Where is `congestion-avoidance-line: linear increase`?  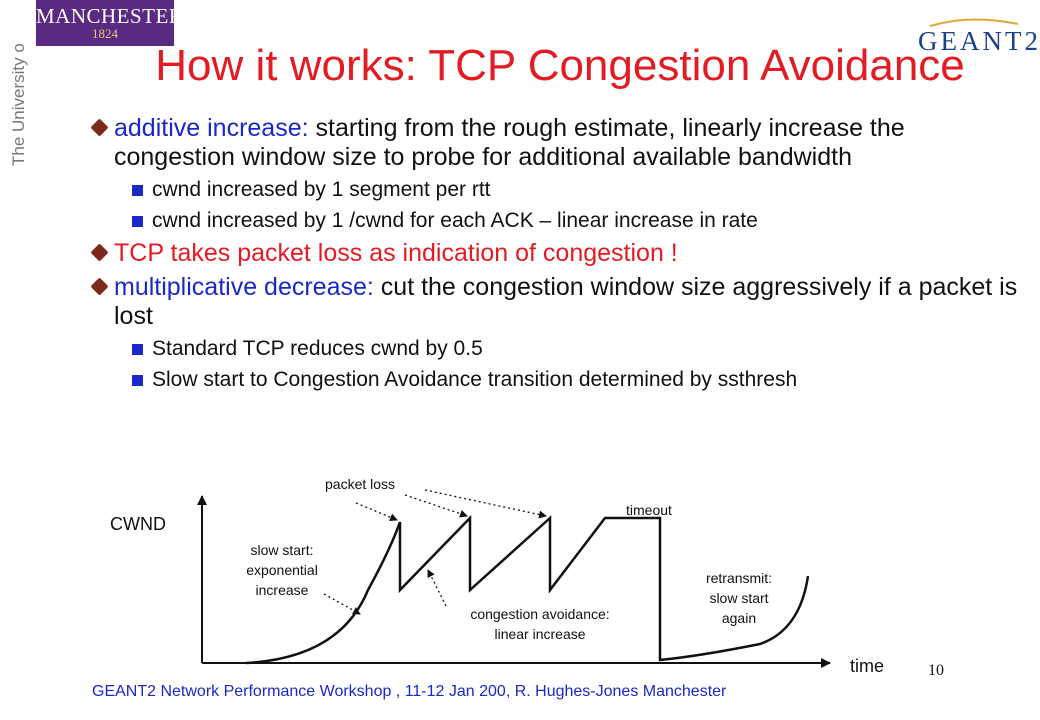
congestion-avoidance-line: linear increase is located at coordinates (540, 634).